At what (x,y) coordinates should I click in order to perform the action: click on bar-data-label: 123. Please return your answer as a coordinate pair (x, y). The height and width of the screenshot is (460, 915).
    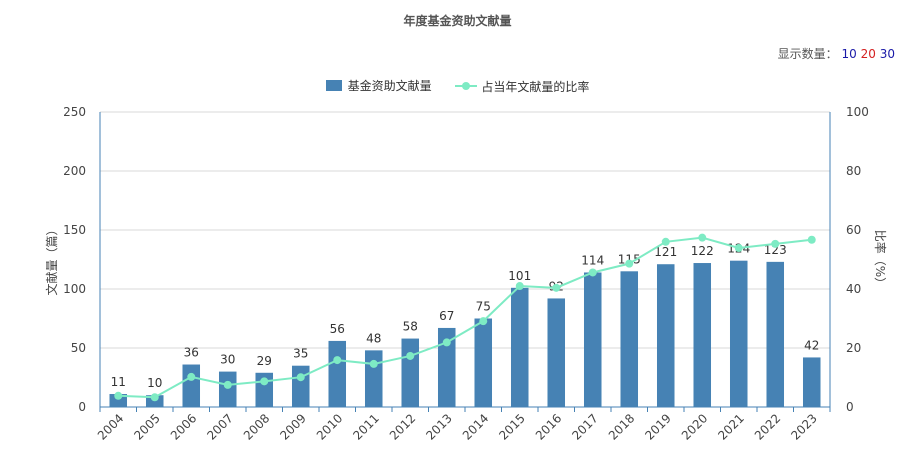
    Looking at the image, I should click on (775, 250).